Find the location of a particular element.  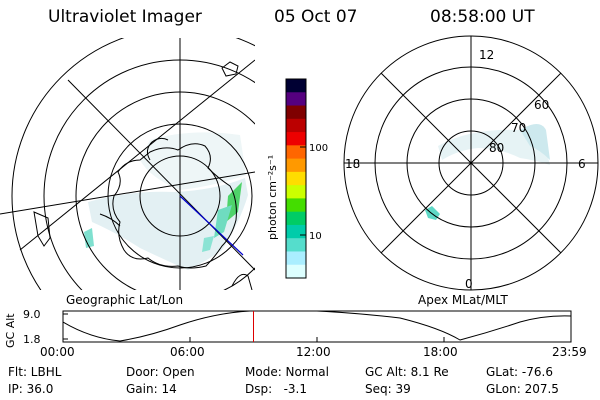

alt-x-tick-0600: 06:00 is located at coordinates (187, 352).